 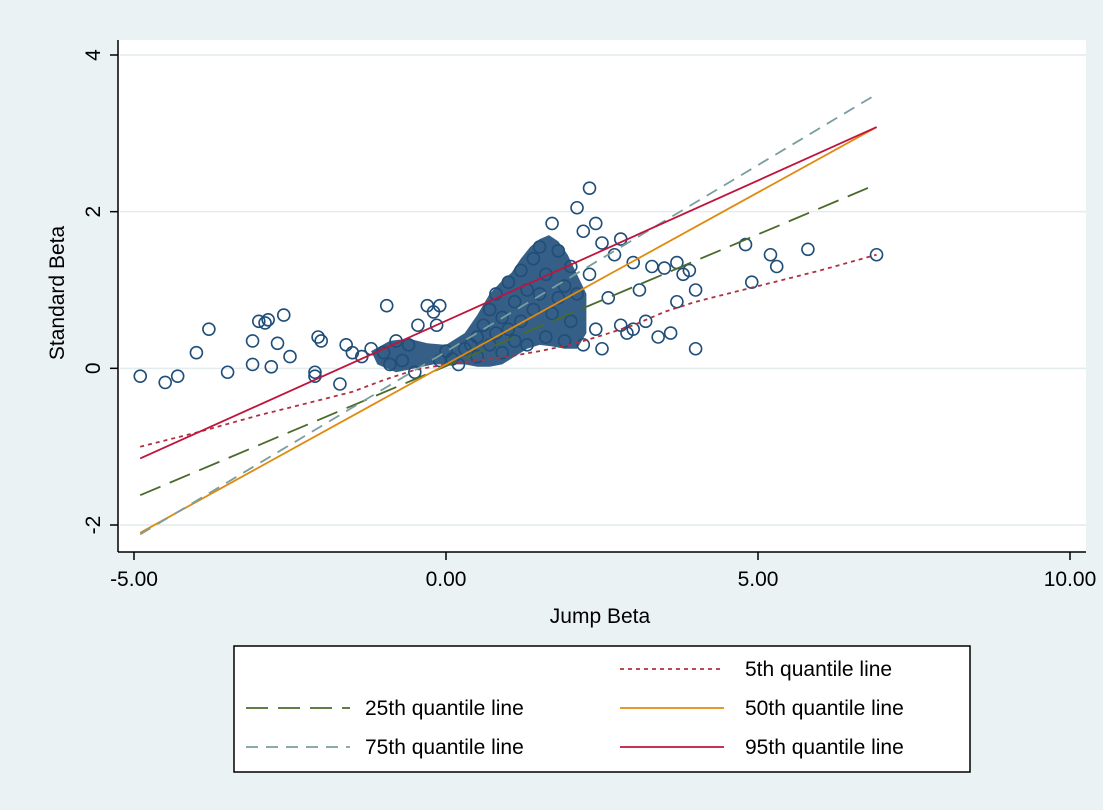 I want to click on y-tick-label: 0, so click(x=93, y=368).